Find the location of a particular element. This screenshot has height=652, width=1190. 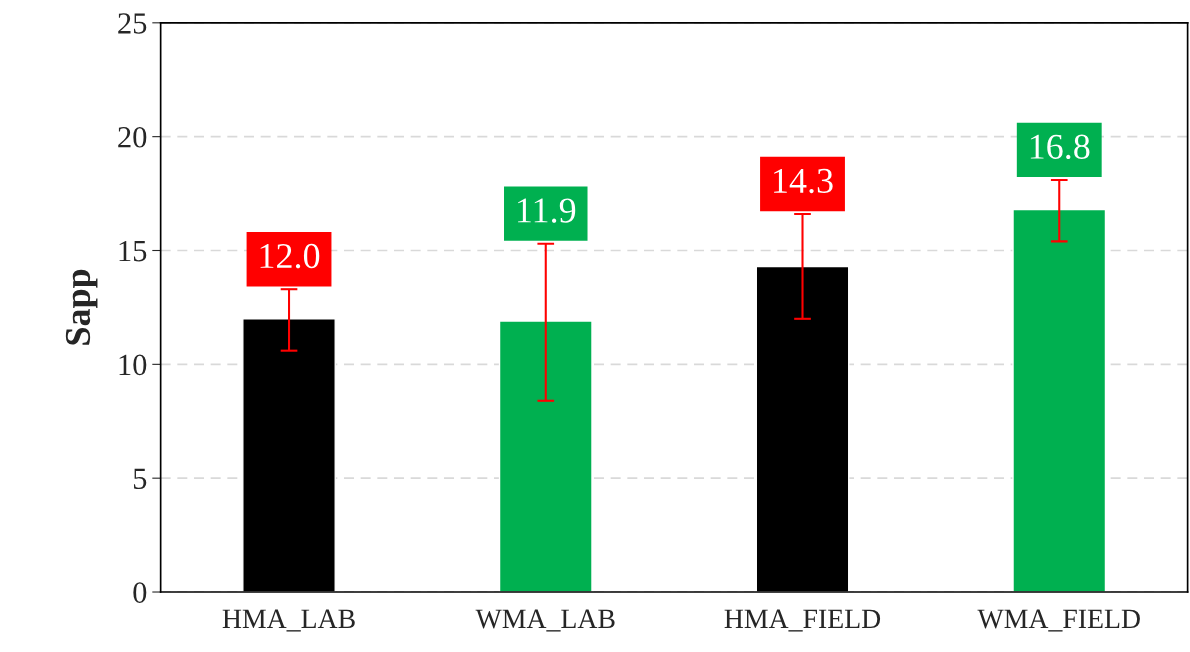

data-label: 16.8 is located at coordinates (1060, 147).